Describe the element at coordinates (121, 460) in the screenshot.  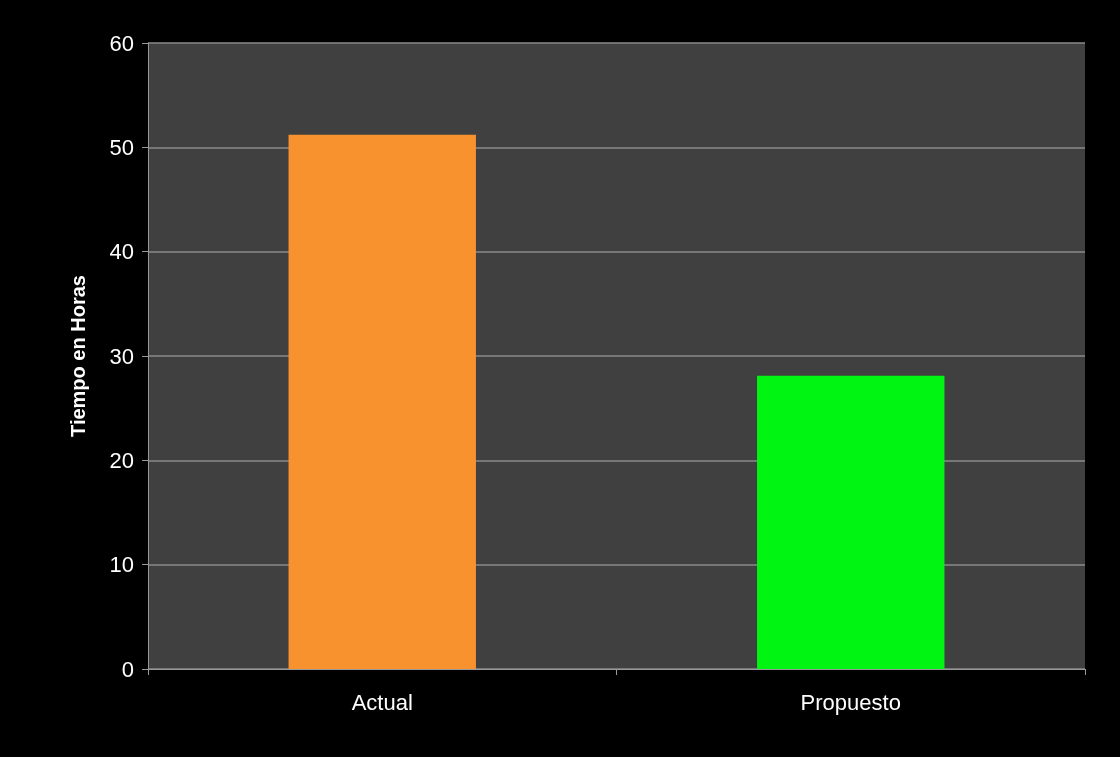
I see `y-tick-label: 20` at that location.